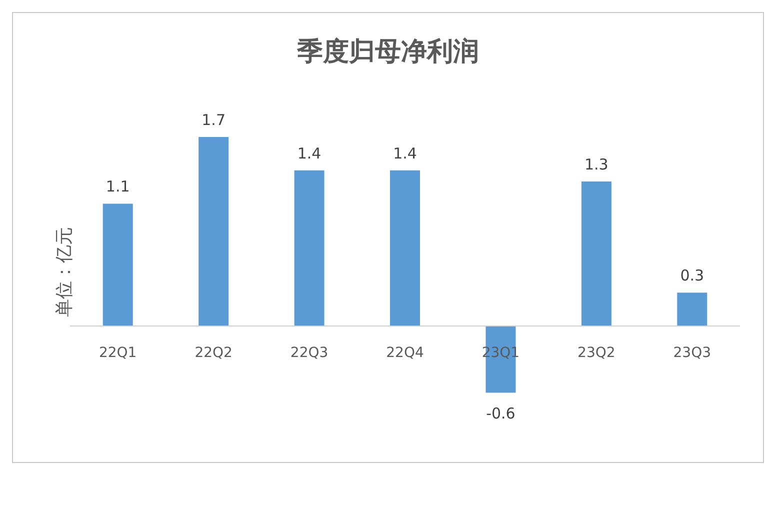  I want to click on data-label: 1.7, so click(214, 120).